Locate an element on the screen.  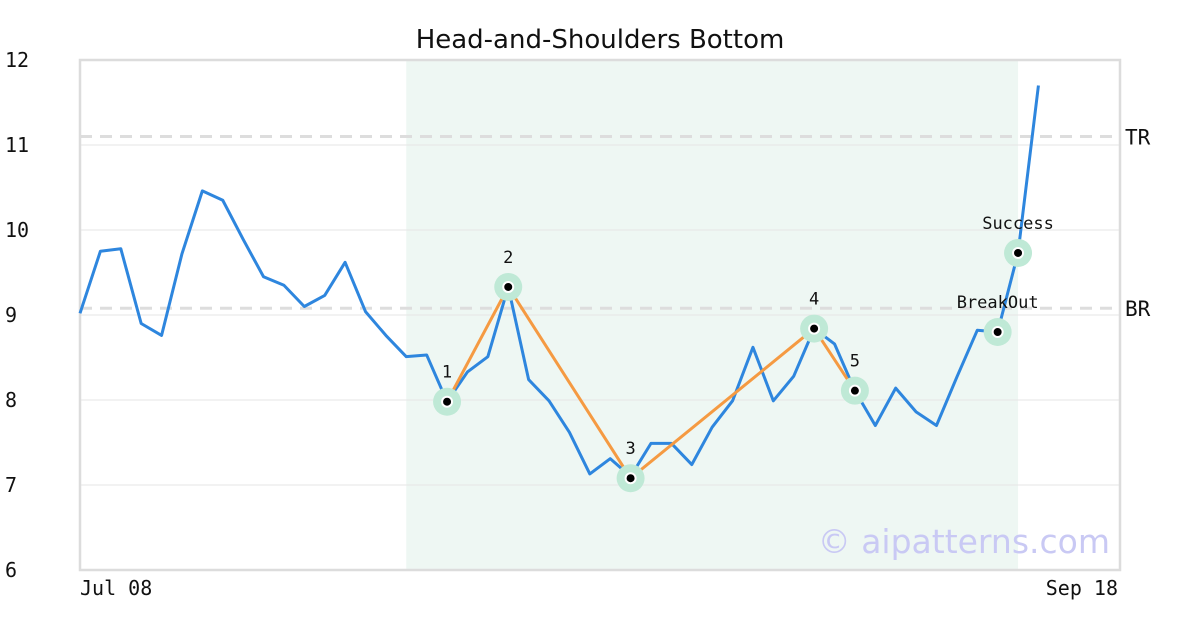
y-tick-label: 12 is located at coordinates (17, 60).